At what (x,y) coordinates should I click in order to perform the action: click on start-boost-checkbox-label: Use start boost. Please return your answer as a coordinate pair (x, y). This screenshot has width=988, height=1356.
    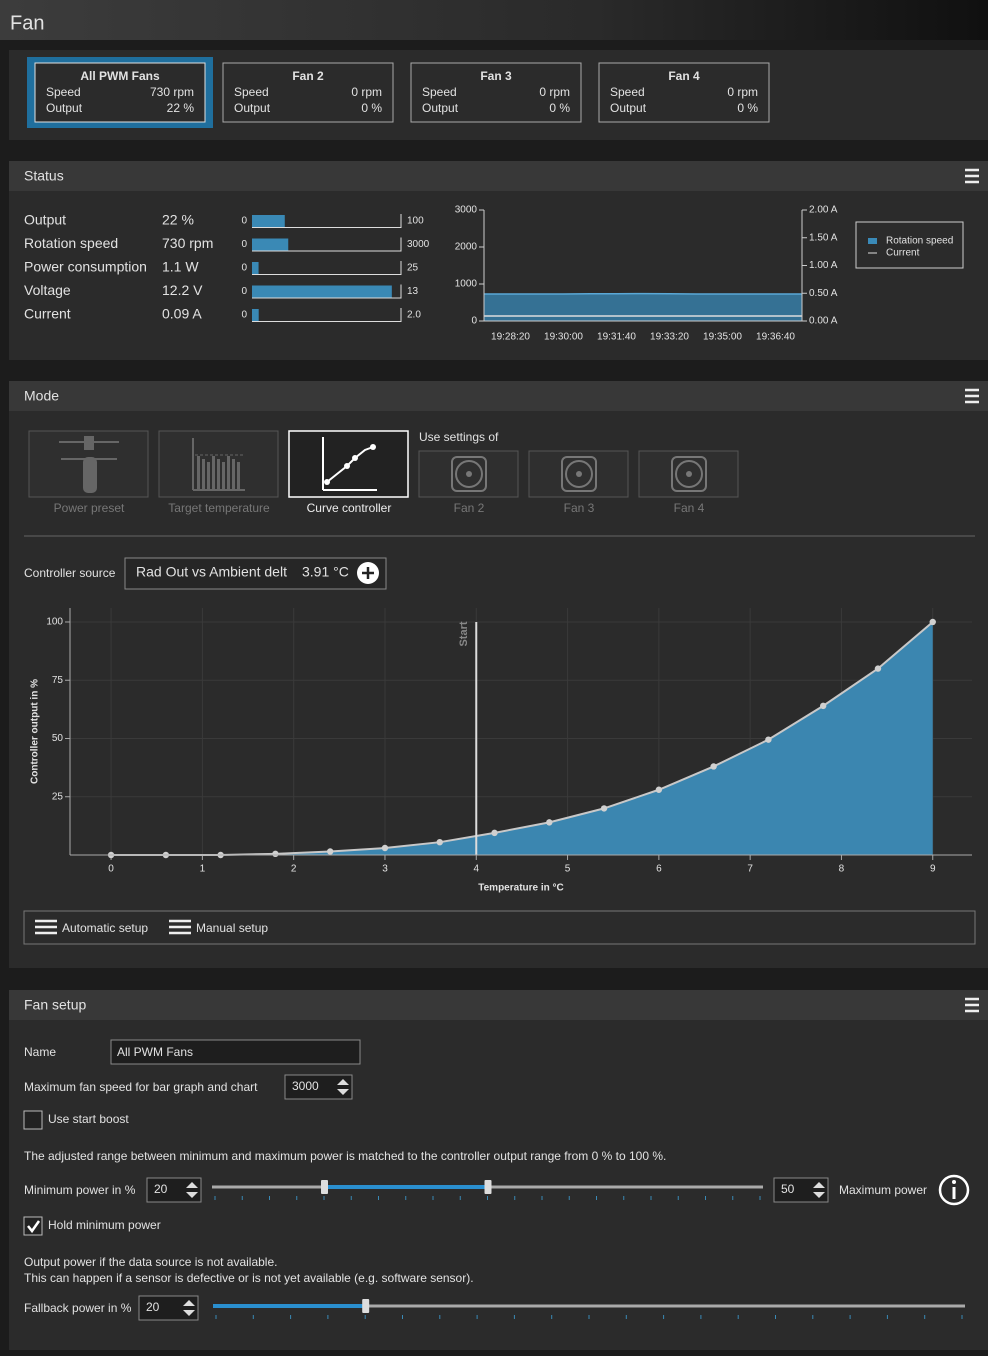
    Looking at the image, I should click on (88, 1119).